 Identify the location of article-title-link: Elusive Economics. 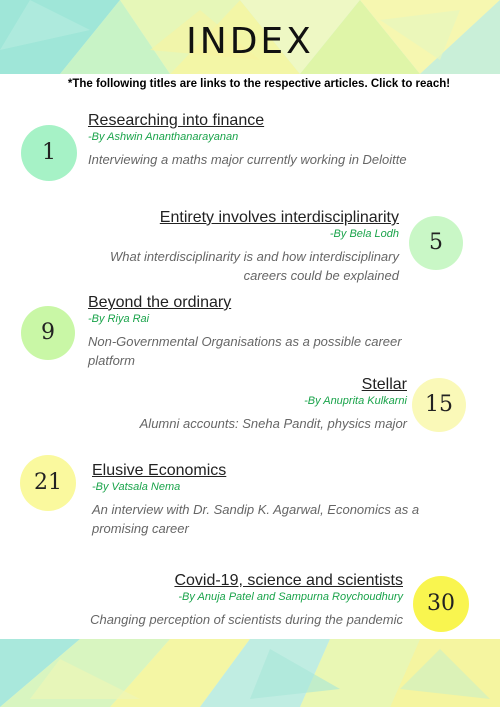
(159, 470).